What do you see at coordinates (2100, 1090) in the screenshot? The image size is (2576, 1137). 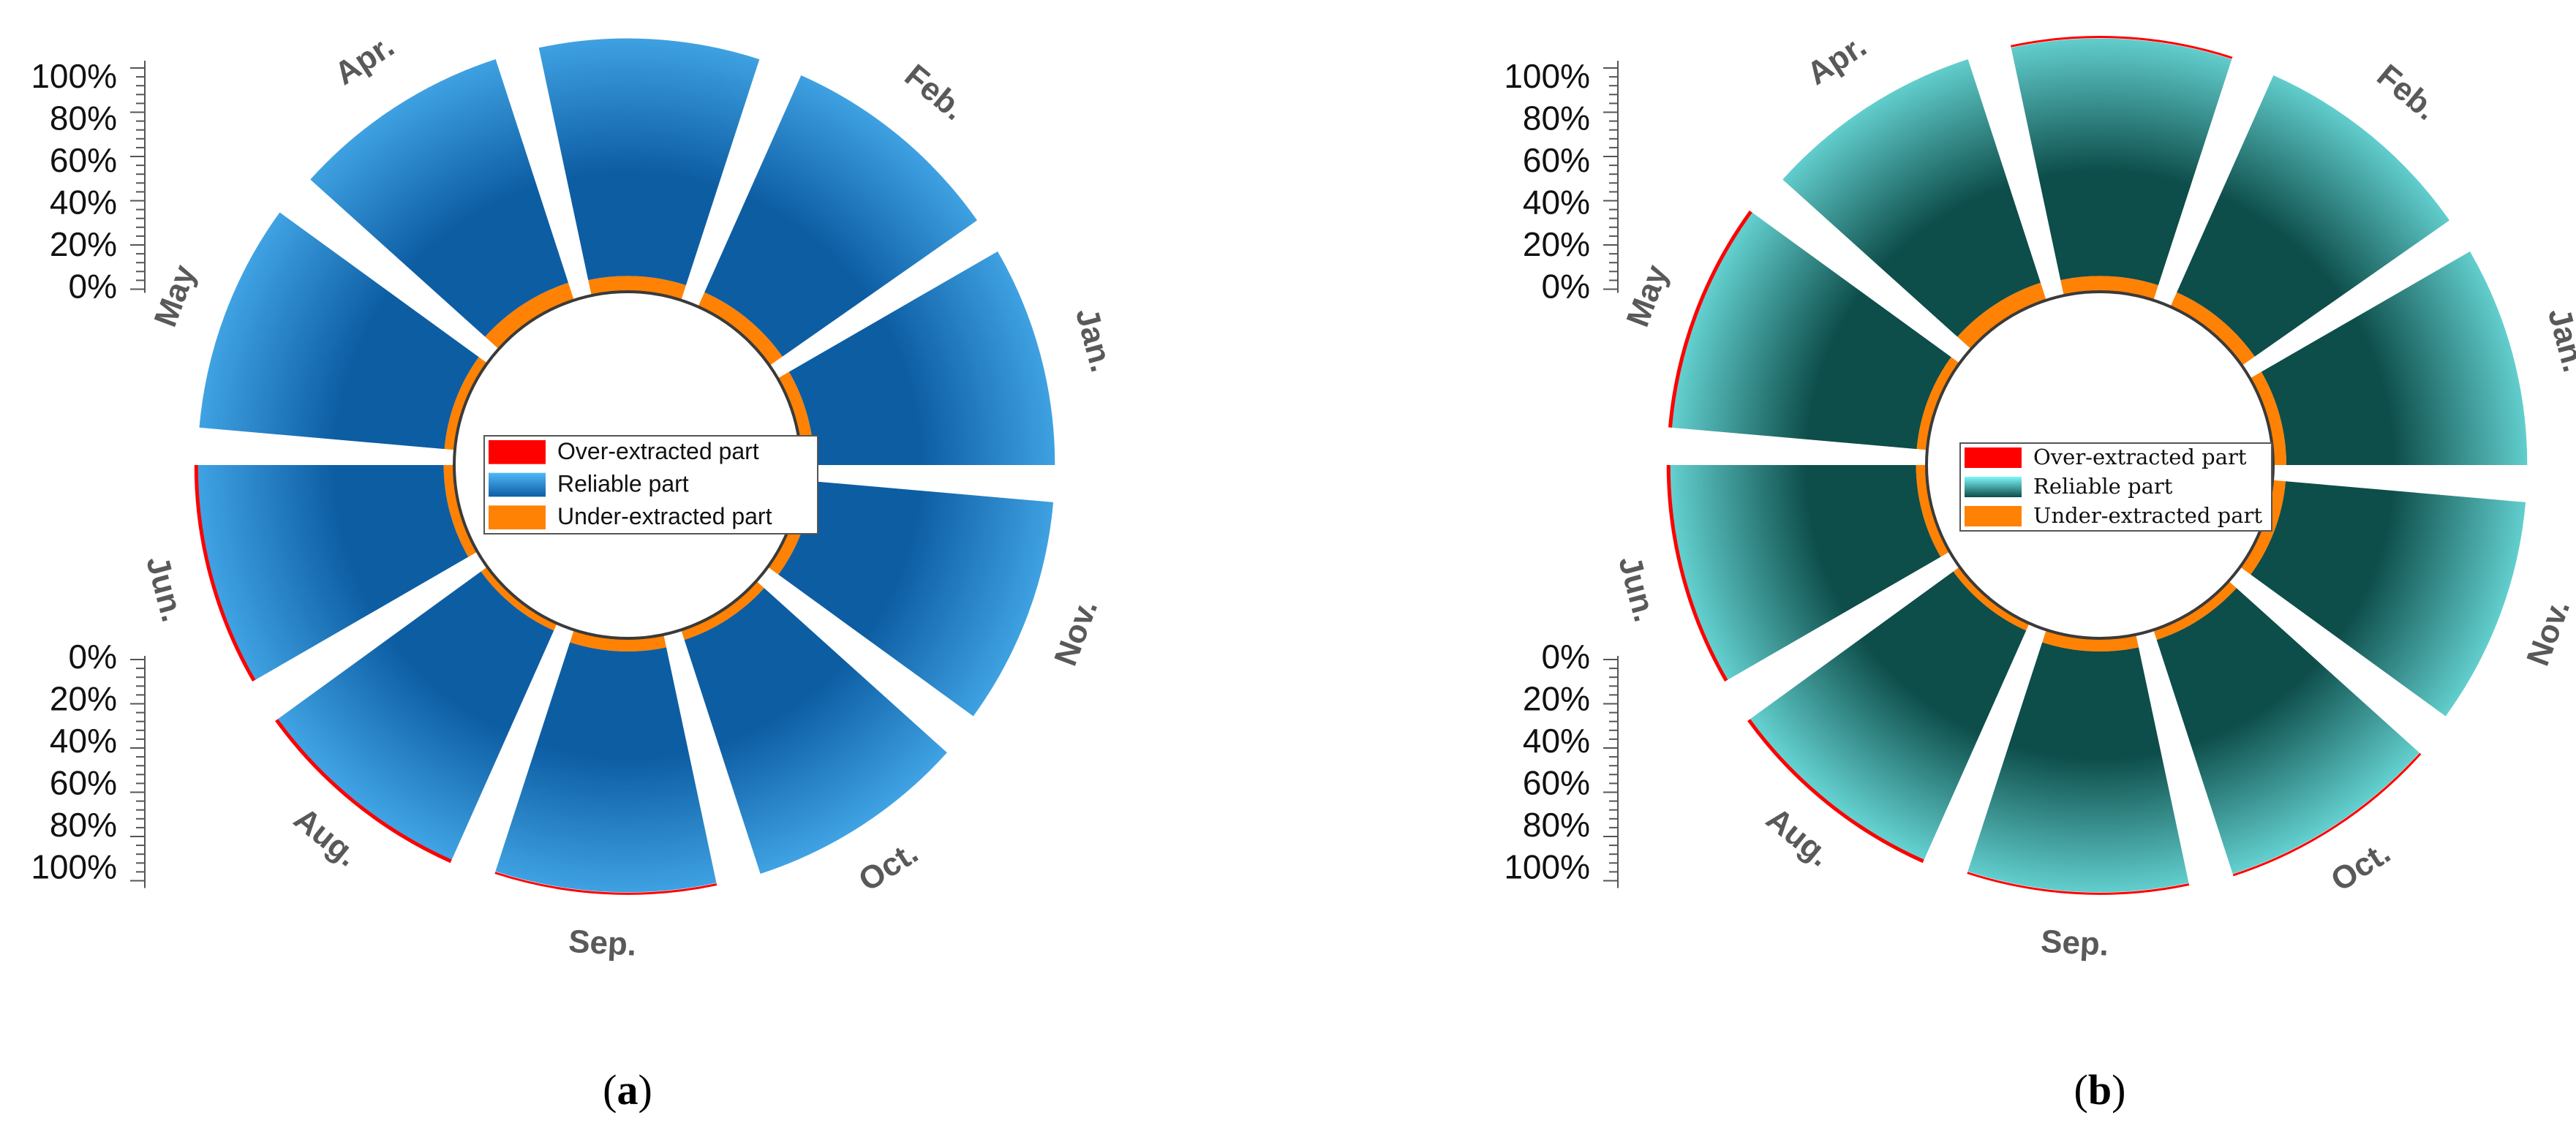 I see `panel-label: (b)` at bounding box center [2100, 1090].